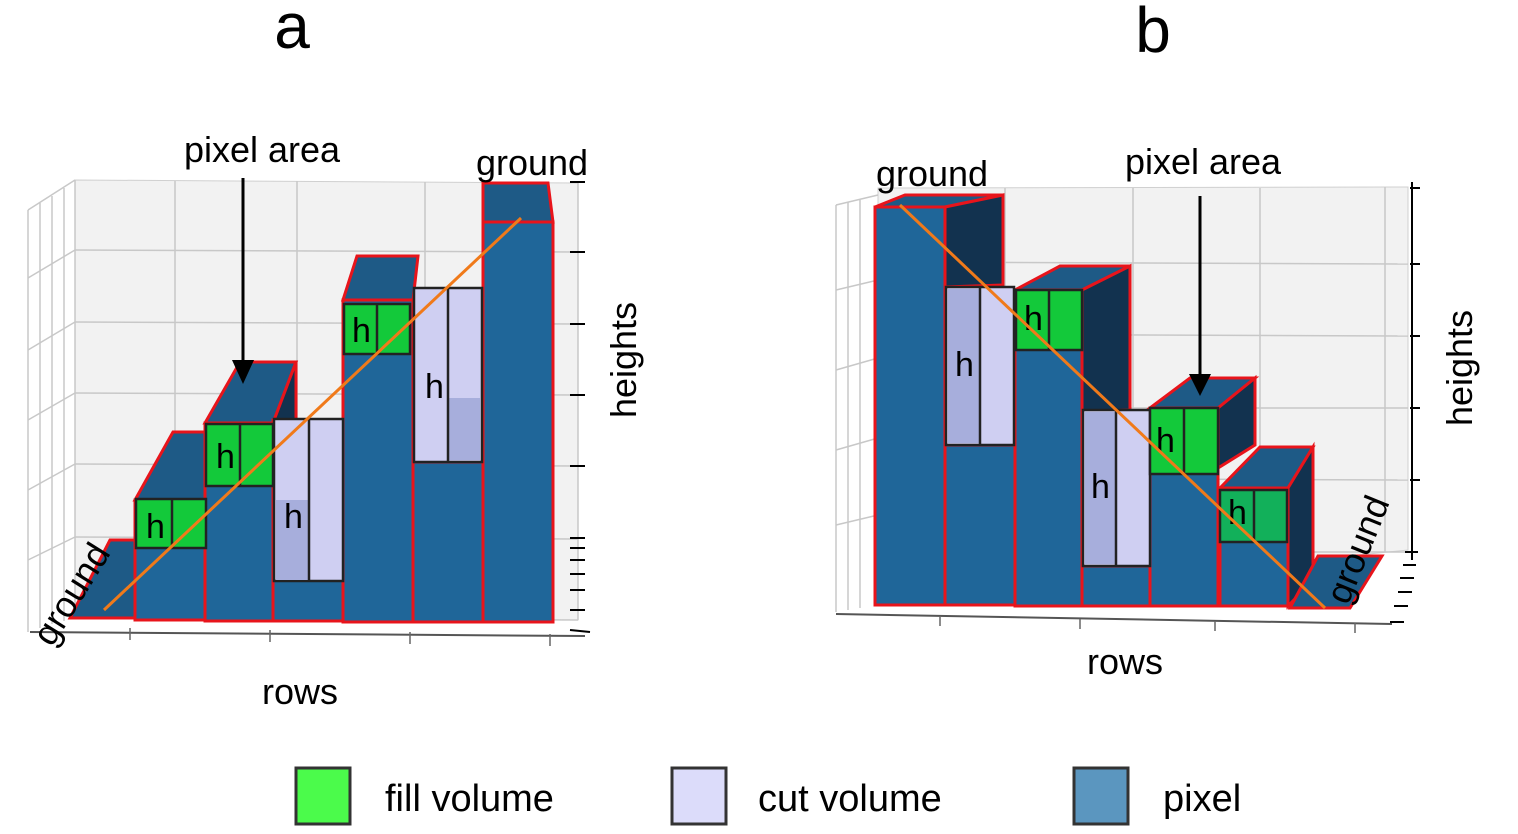  Describe the element at coordinates (532, 162) in the screenshot. I see `panel-a-ground-right-label: ground` at that location.